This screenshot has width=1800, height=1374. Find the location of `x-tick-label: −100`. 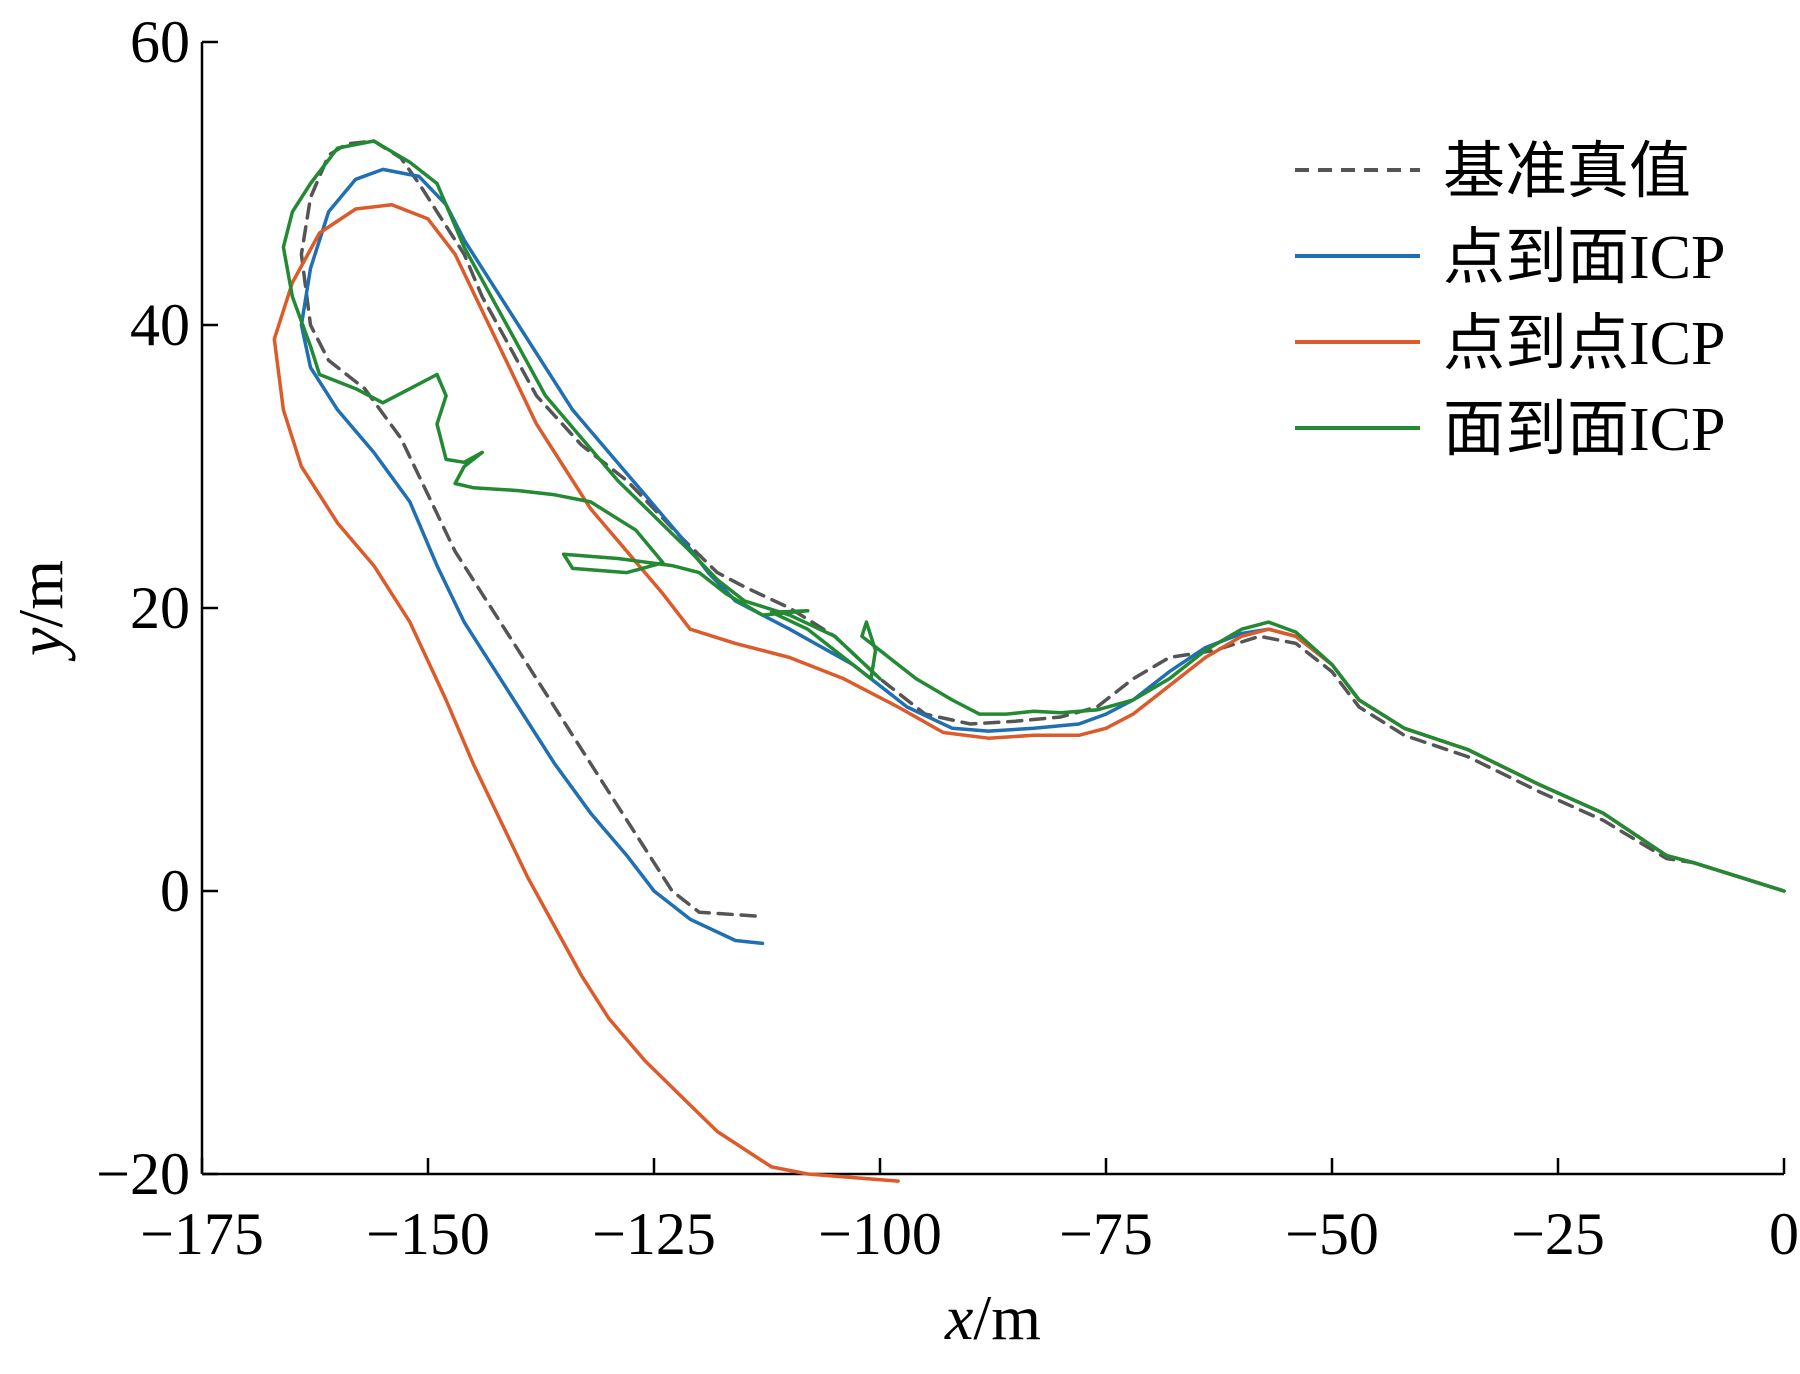

x-tick-label: −100 is located at coordinates (880, 1234).